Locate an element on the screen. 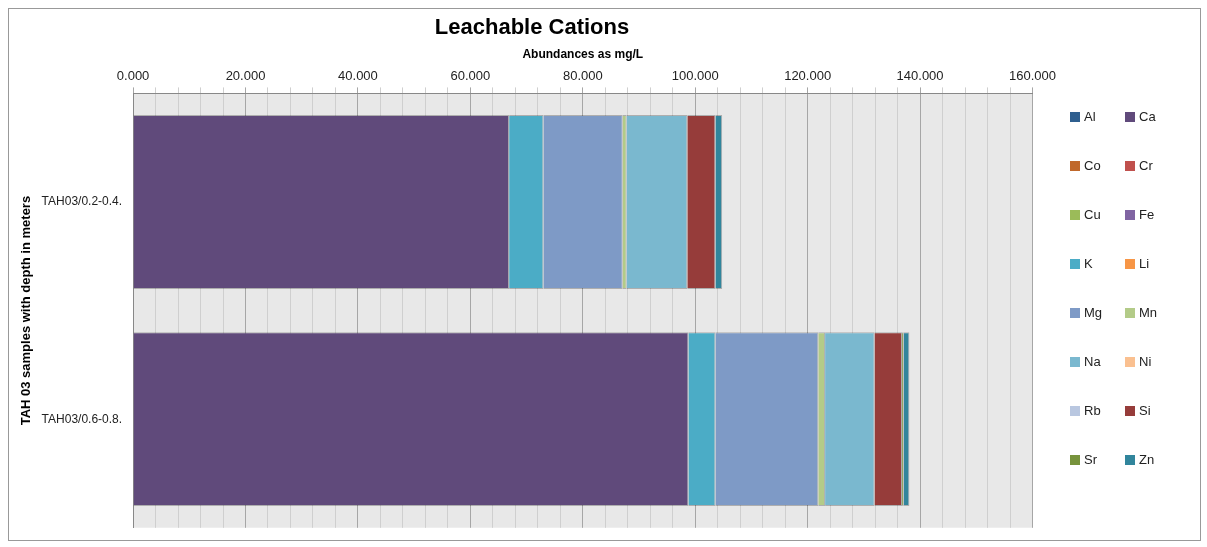  legend-label: Ni is located at coordinates (1145, 361).